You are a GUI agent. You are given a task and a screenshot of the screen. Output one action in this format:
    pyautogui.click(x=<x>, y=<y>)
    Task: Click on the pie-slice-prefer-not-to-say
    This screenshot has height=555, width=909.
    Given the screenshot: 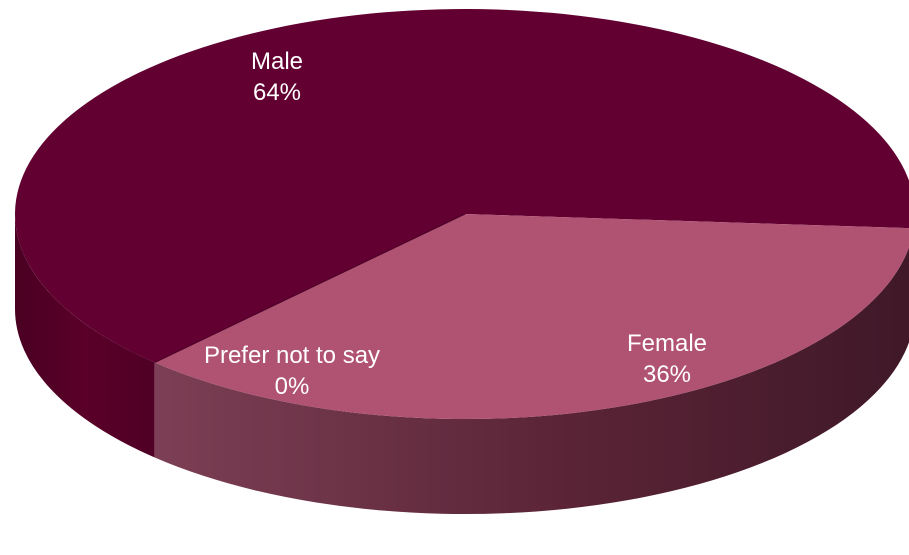 What is the action you would take?
    pyautogui.click(x=310, y=288)
    